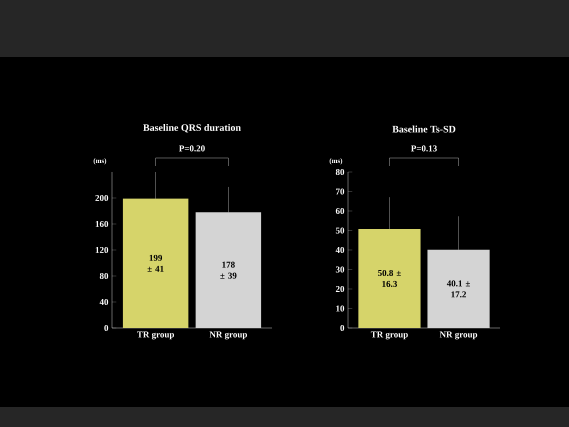  What do you see at coordinates (101, 198) in the screenshot?
I see `y-tick-label: 200` at bounding box center [101, 198].